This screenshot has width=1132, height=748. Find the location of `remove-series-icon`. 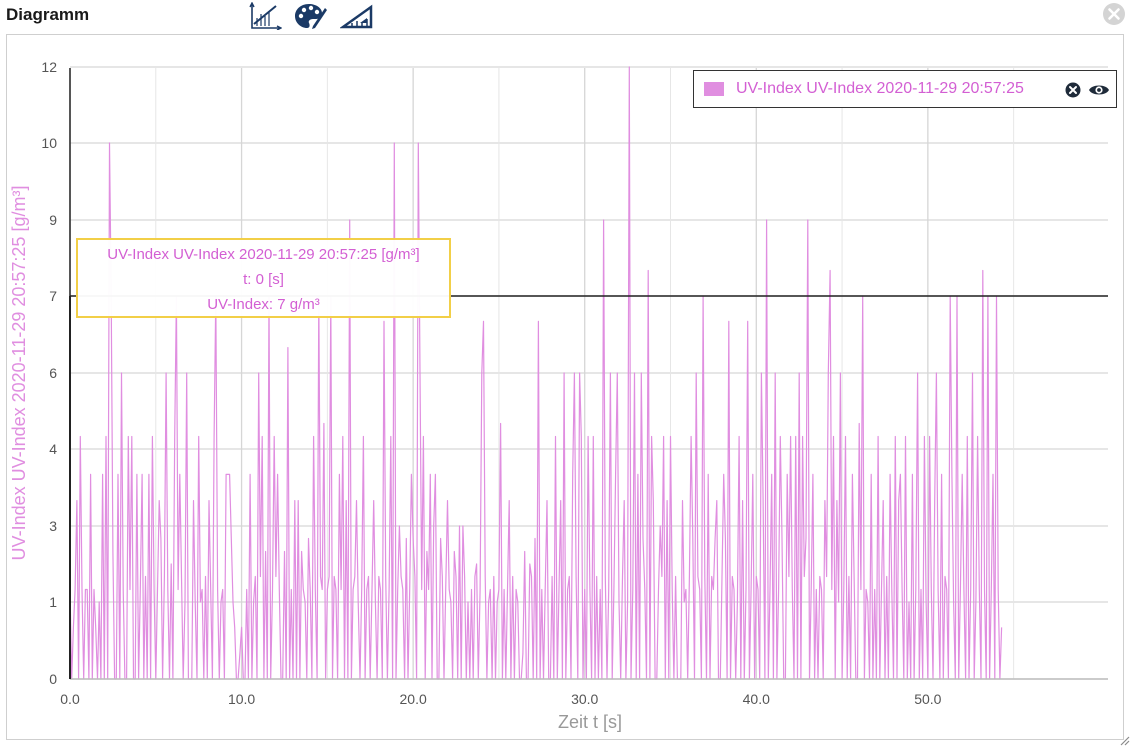

remove-series-icon is located at coordinates (1073, 90).